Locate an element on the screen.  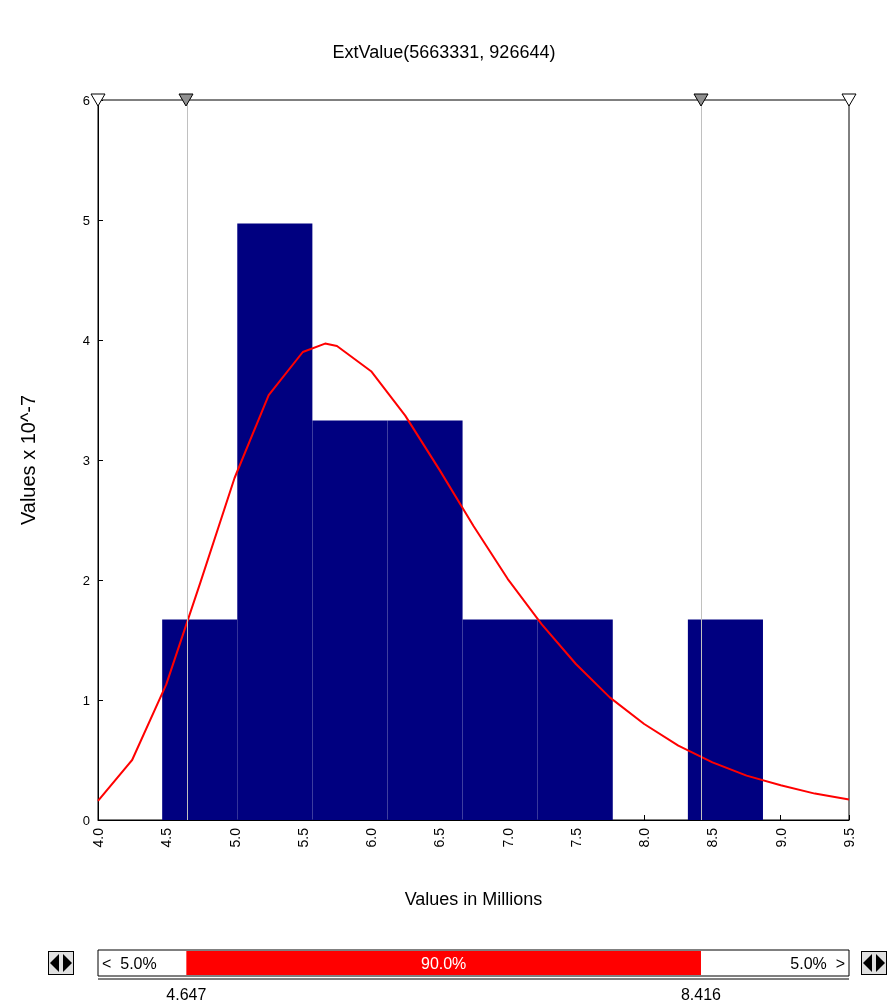
y-tick-label: 6 is located at coordinates (86, 100).